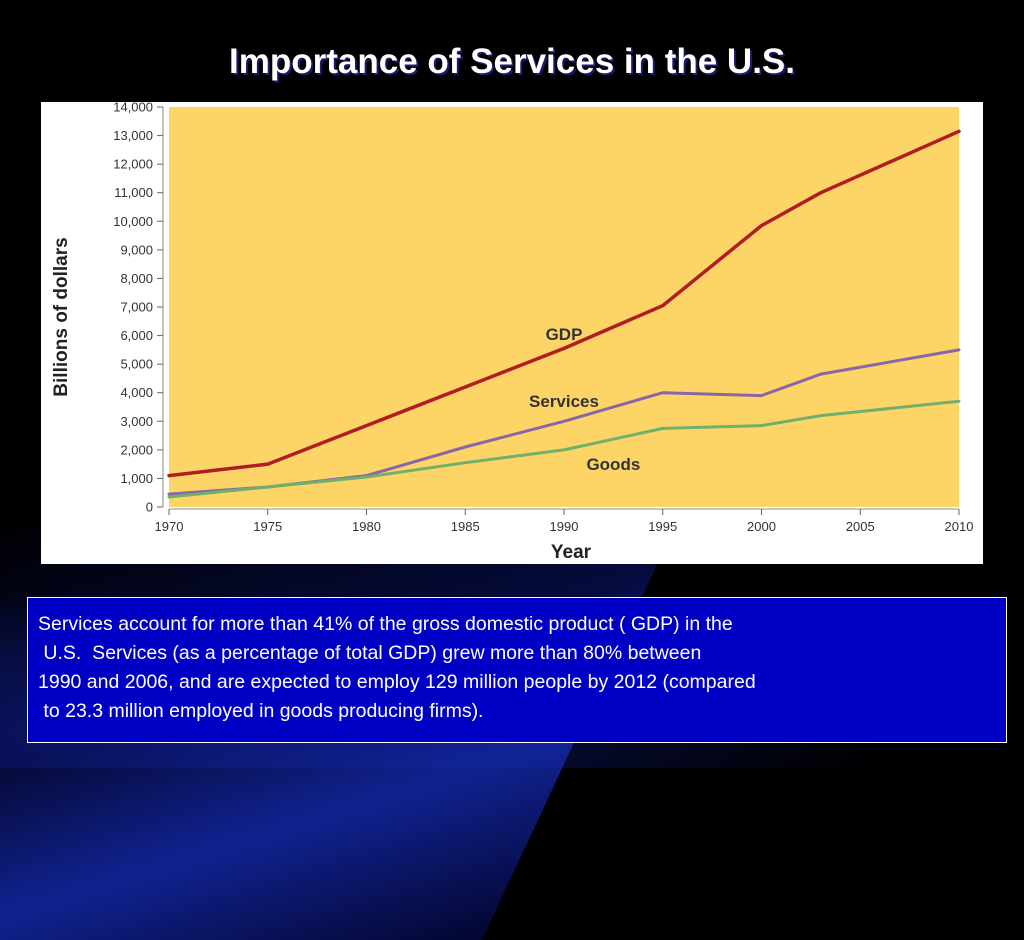  What do you see at coordinates (564, 401) in the screenshot?
I see `series-label-services: Services` at bounding box center [564, 401].